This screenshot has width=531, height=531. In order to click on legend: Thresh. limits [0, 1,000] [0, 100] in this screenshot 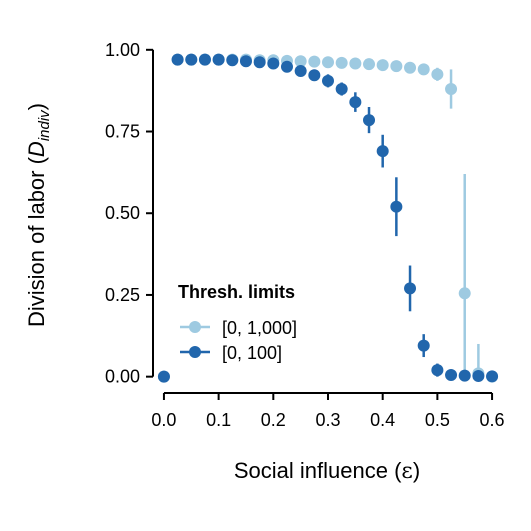, I will do `click(237, 322)`.